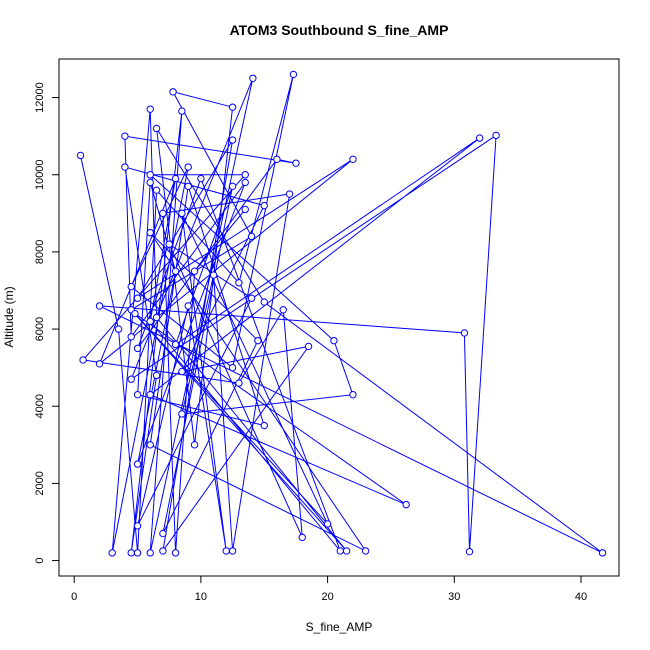  What do you see at coordinates (40, 97) in the screenshot?
I see `y-tick-label: 12000` at bounding box center [40, 97].